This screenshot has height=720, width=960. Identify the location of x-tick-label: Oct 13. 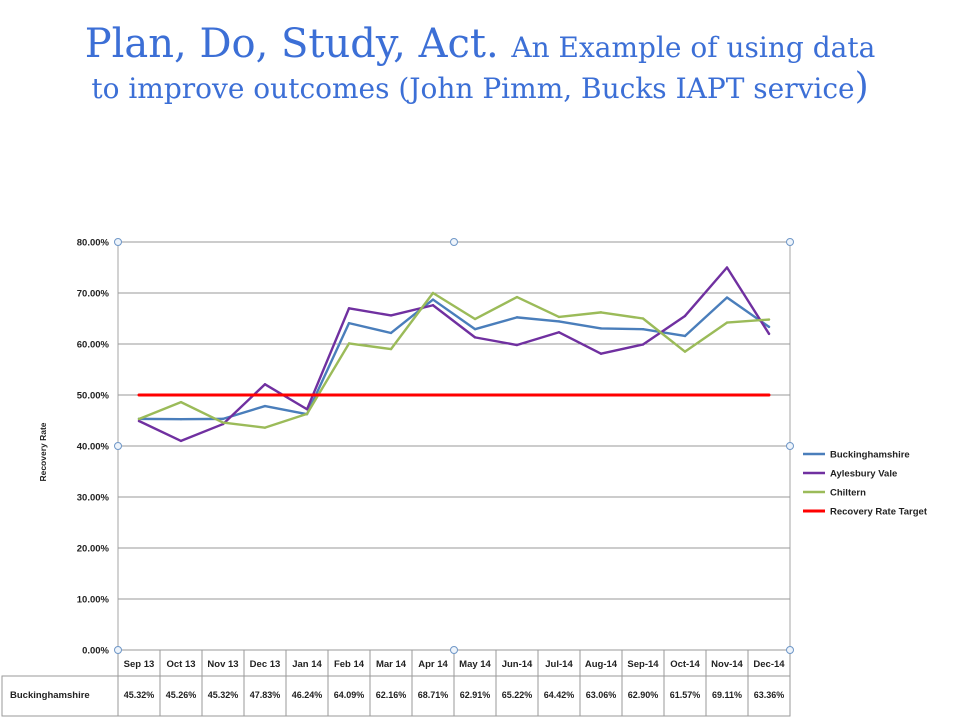
(180, 664).